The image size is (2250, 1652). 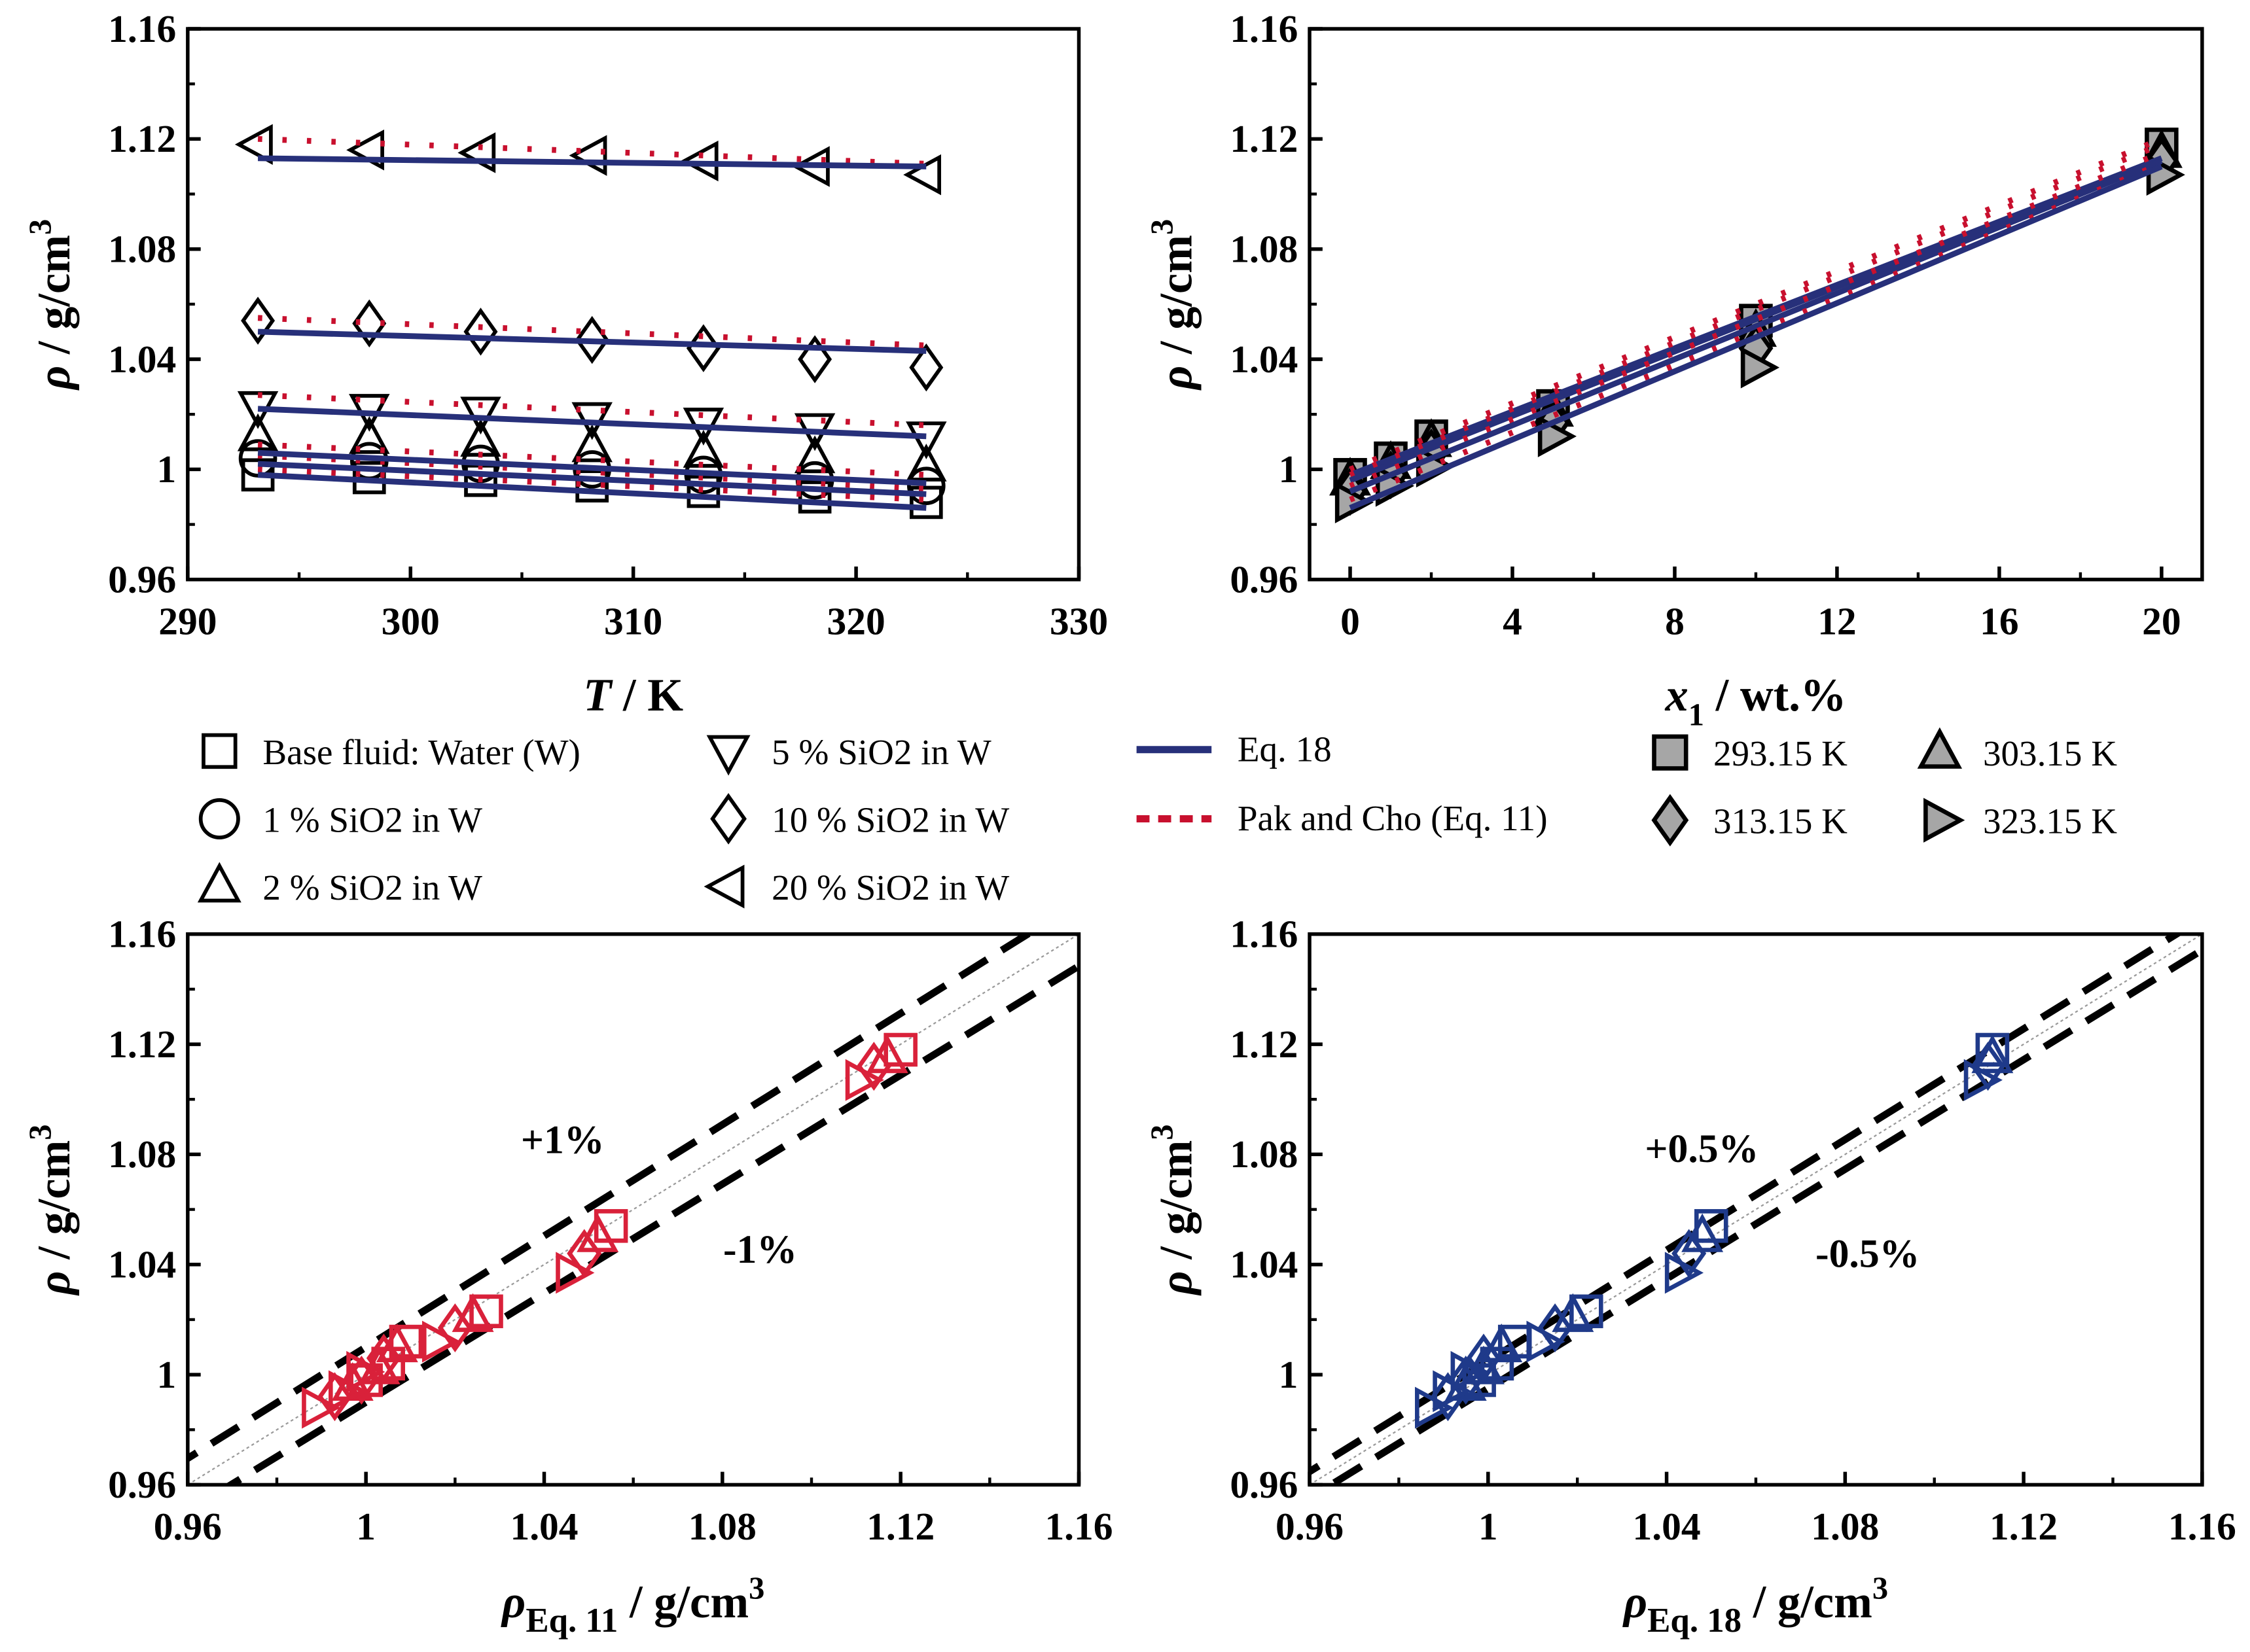 I want to click on legend-item: Pak and Cho (Eq. 11), so click(x=1342, y=818).